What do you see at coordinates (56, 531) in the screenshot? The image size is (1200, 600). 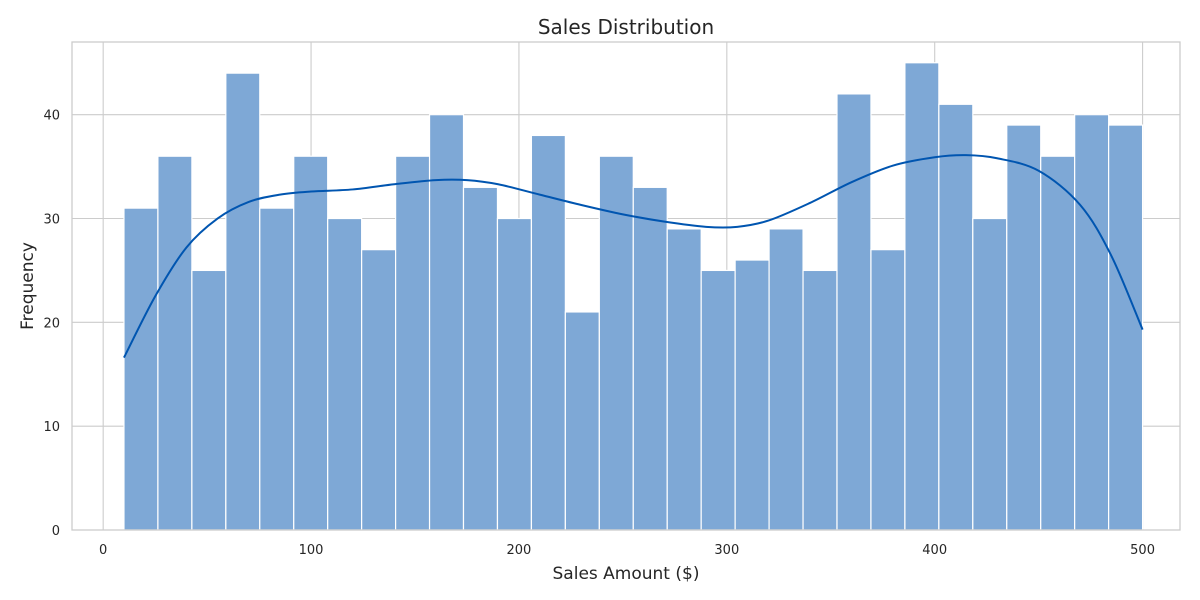 I see `y-tick-label-0: 0` at bounding box center [56, 531].